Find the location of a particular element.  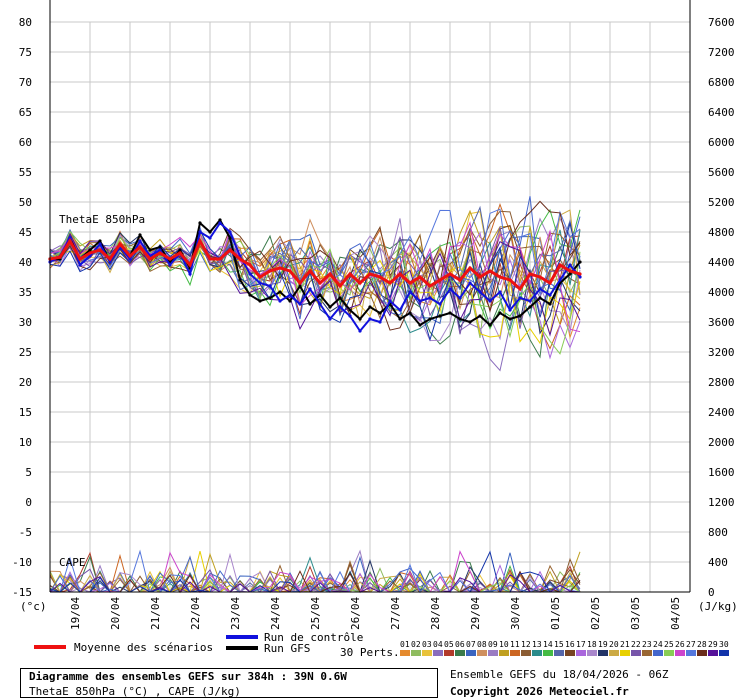

right-tick-label: 0 is located at coordinates (711, 592).